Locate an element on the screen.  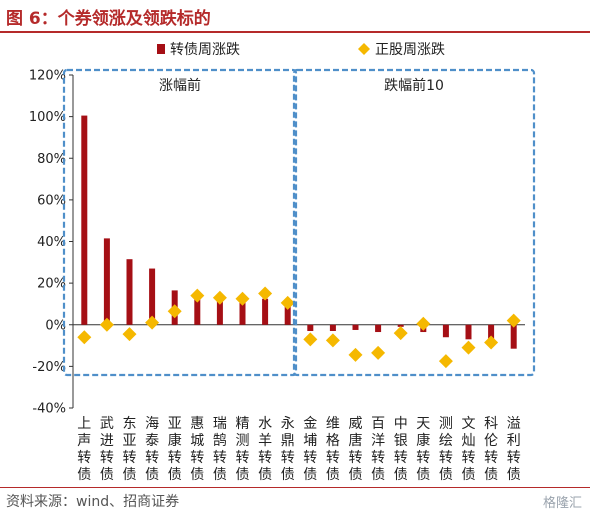
x-tick-label: 瑞鹄转债 is located at coordinates (220, 449).